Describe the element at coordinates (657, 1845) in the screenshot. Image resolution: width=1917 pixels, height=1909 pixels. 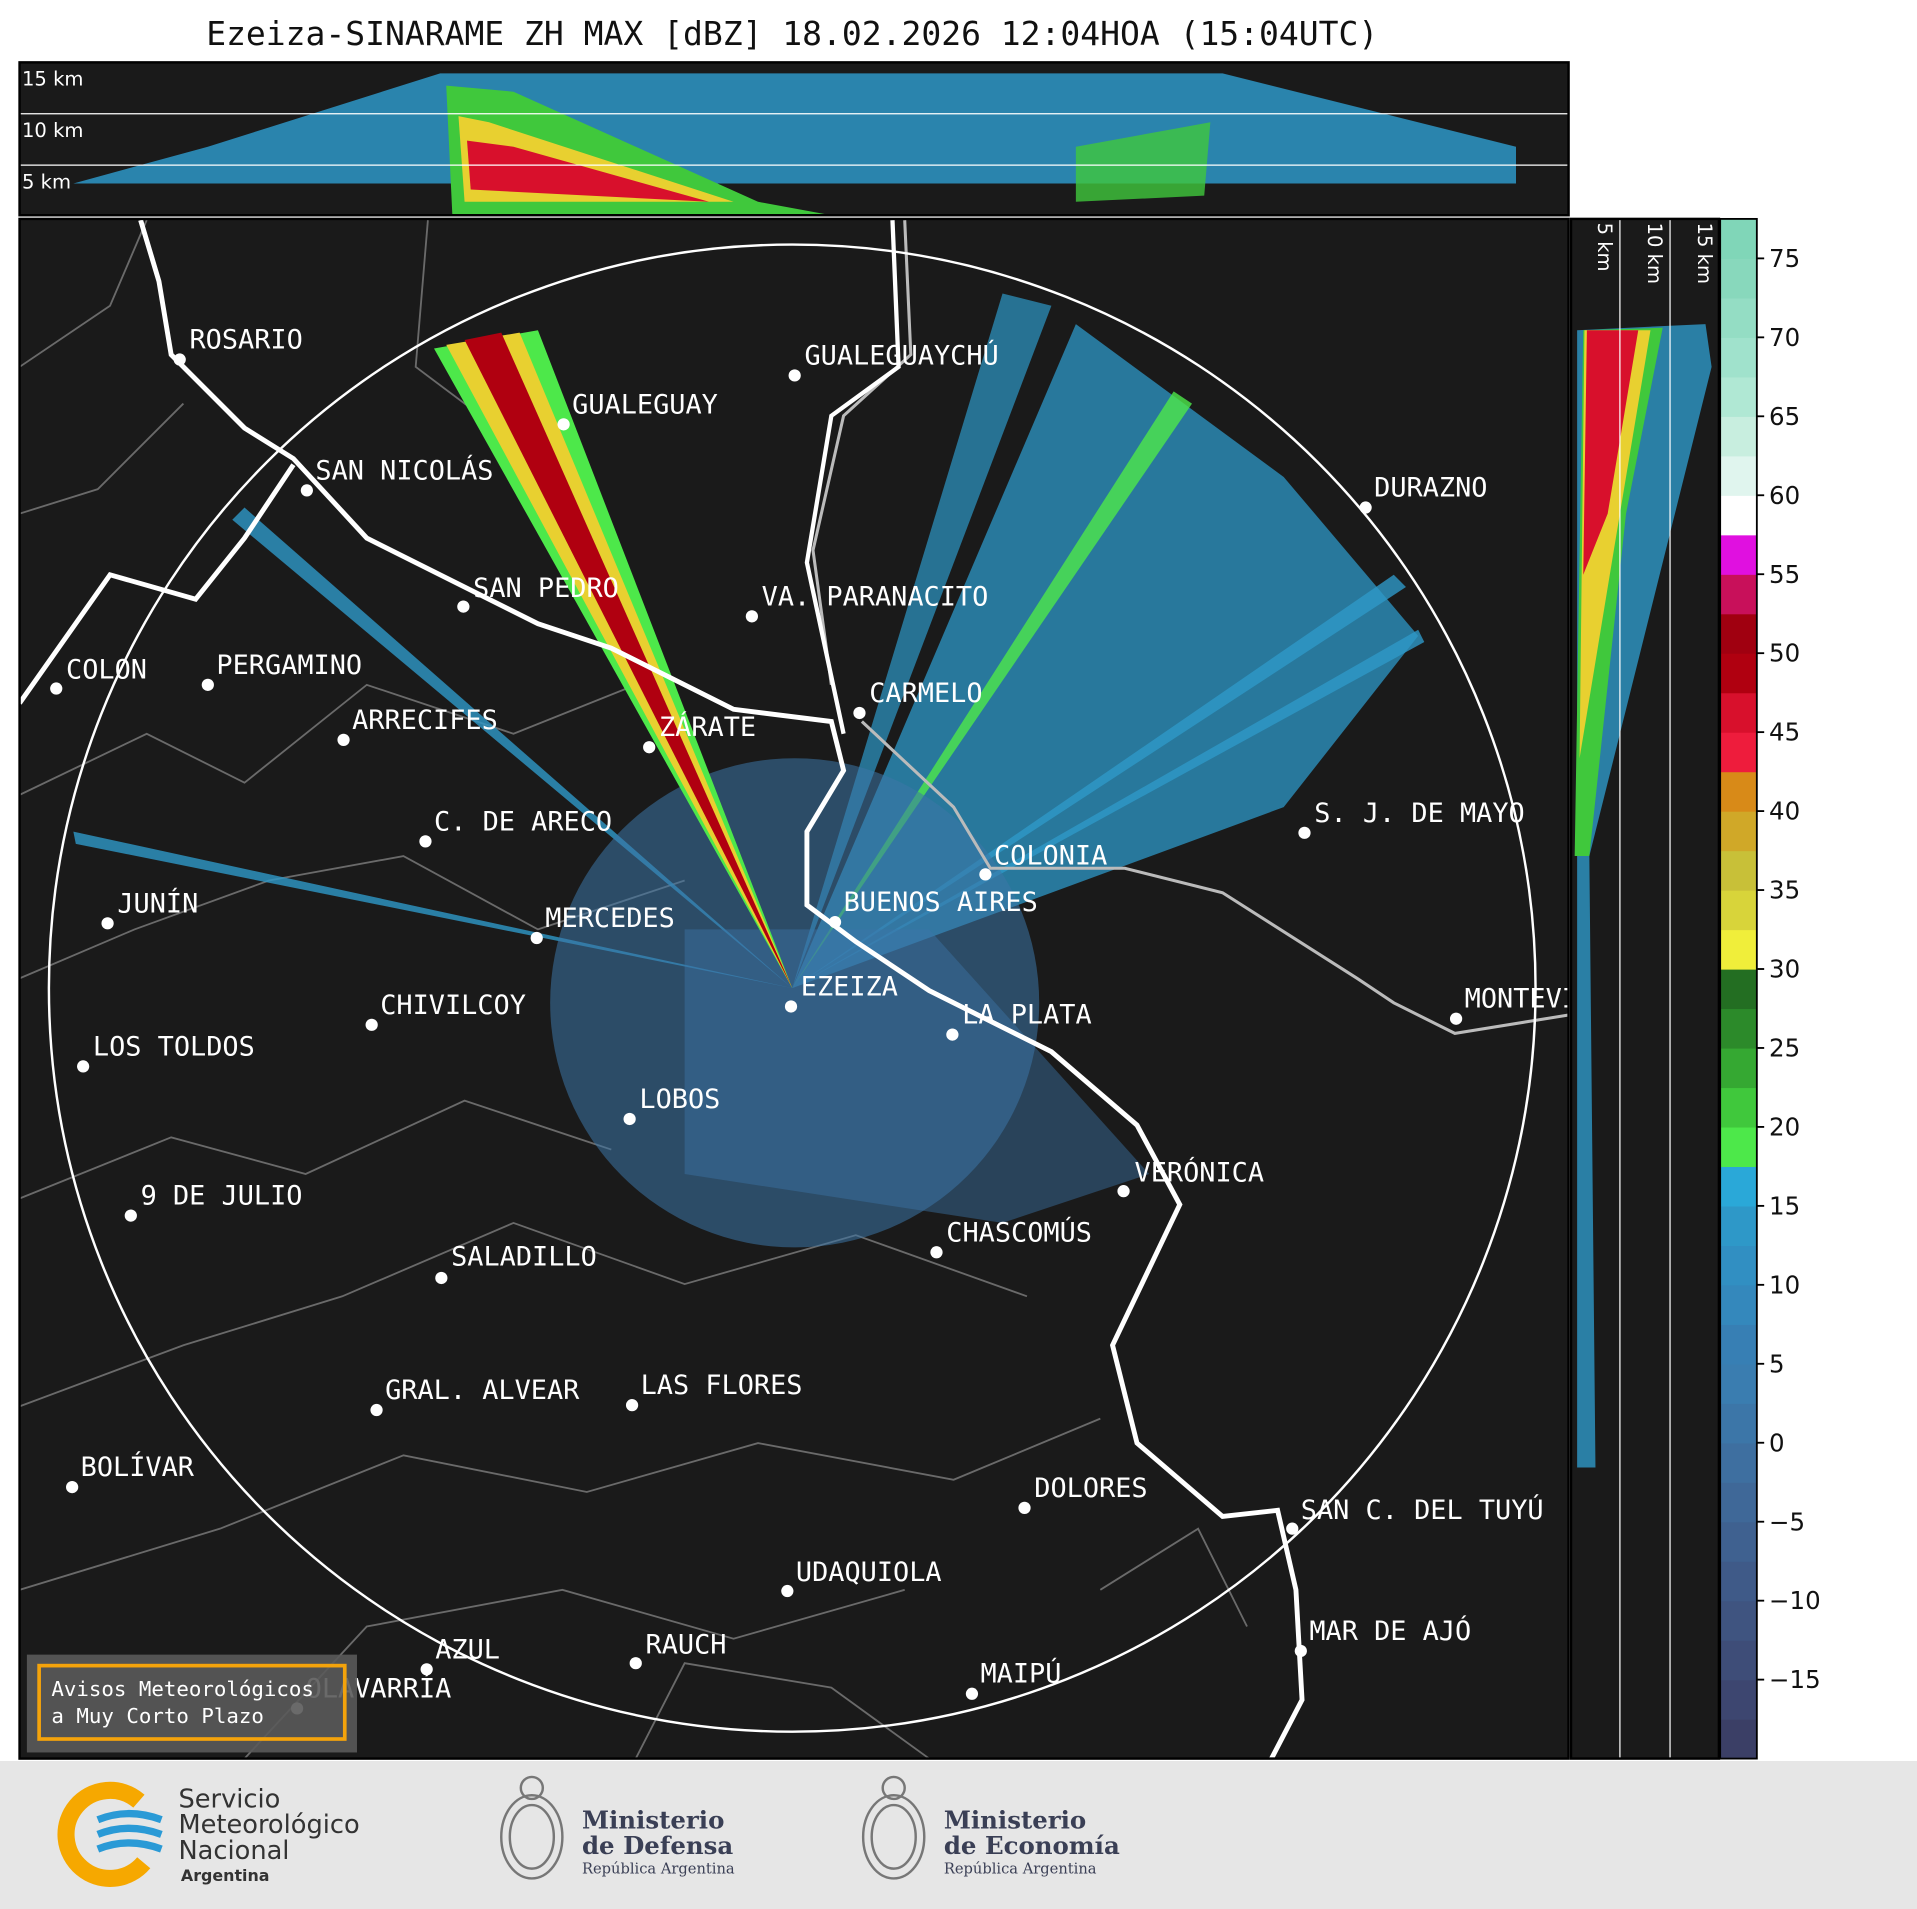
I see `footer-text: de Defensa` at that location.